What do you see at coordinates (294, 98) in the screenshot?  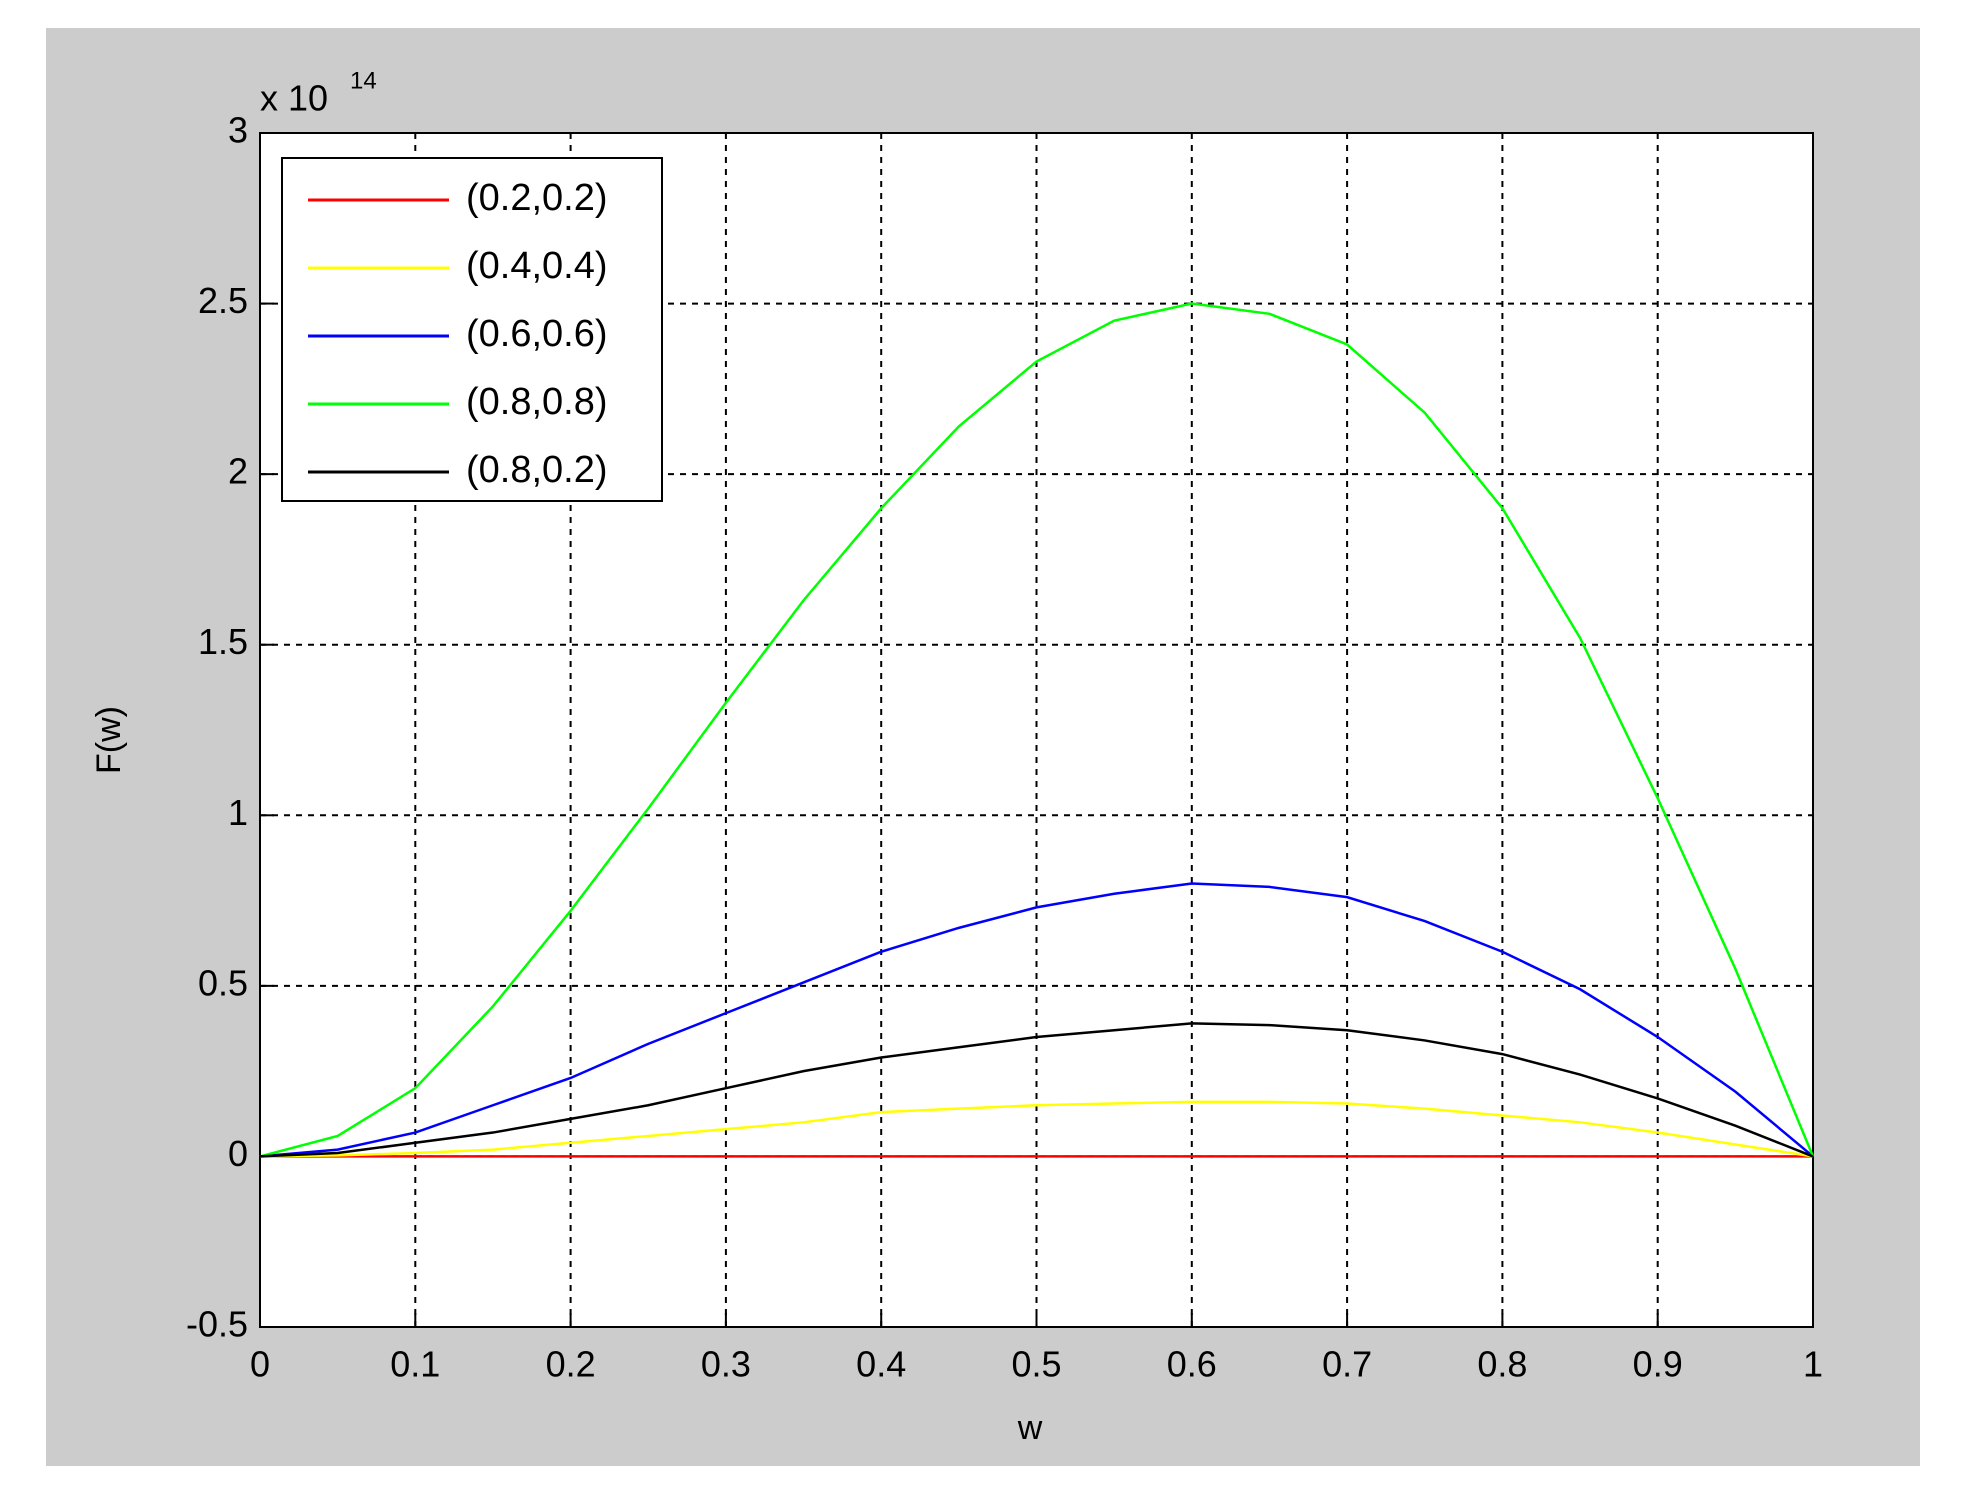 I see `y-multiplier: x 10` at bounding box center [294, 98].